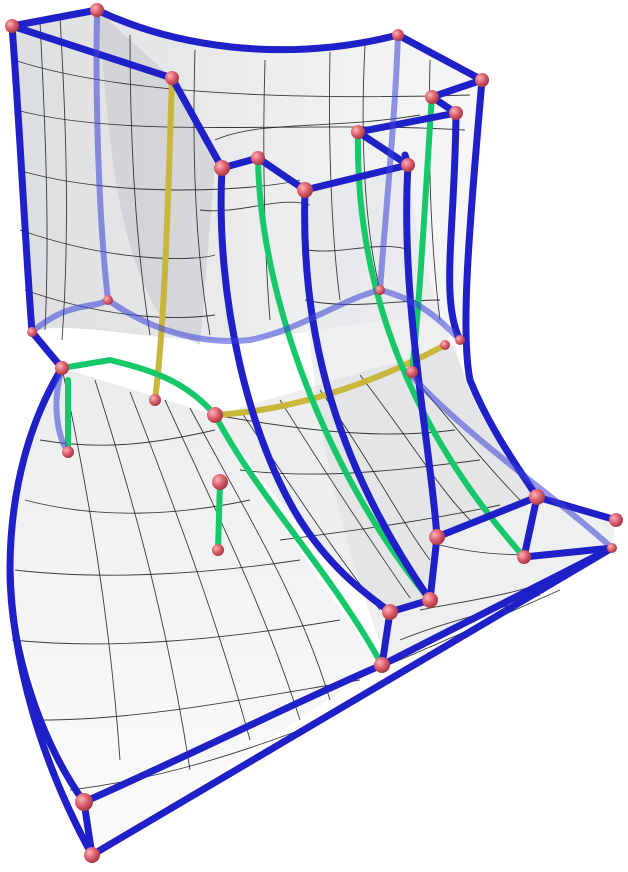  Describe the element at coordinates (54, 18) in the screenshot. I see `blue-edge-top-left` at that location.